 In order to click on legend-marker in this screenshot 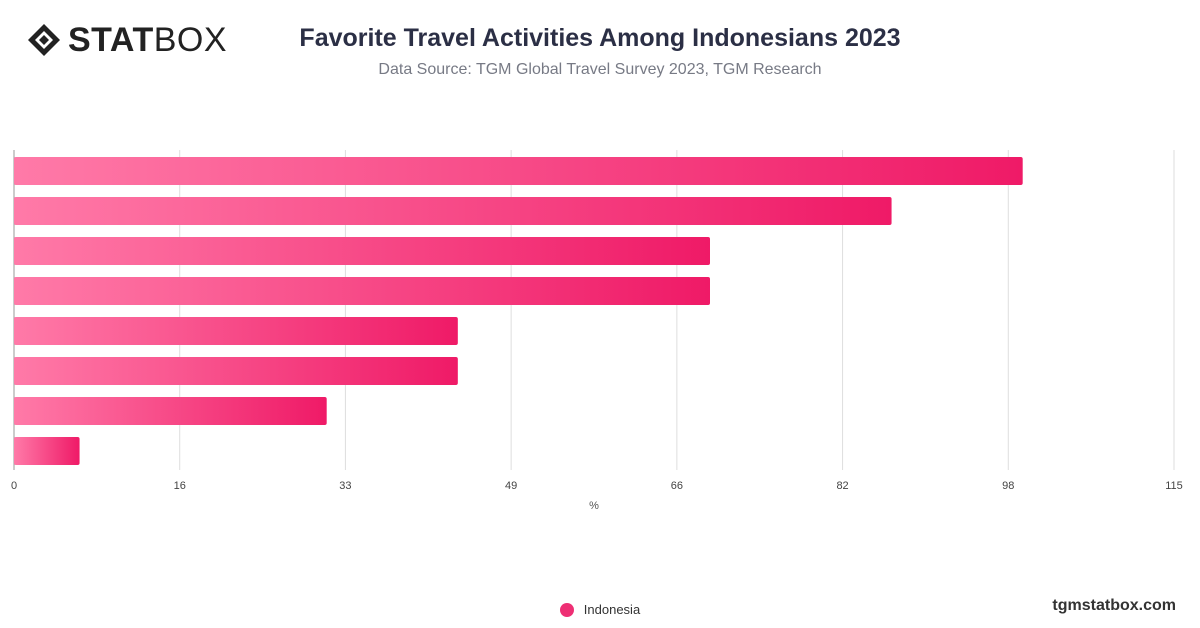, I will do `click(566, 609)`.